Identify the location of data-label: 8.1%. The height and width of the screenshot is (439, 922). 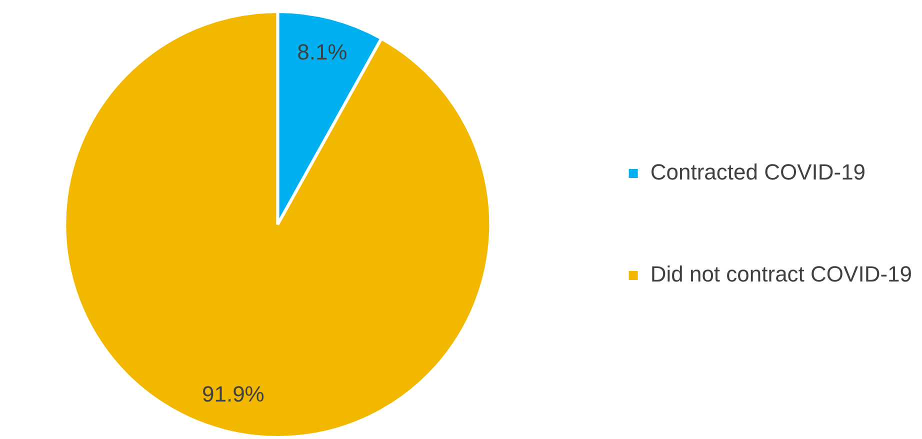
(322, 51).